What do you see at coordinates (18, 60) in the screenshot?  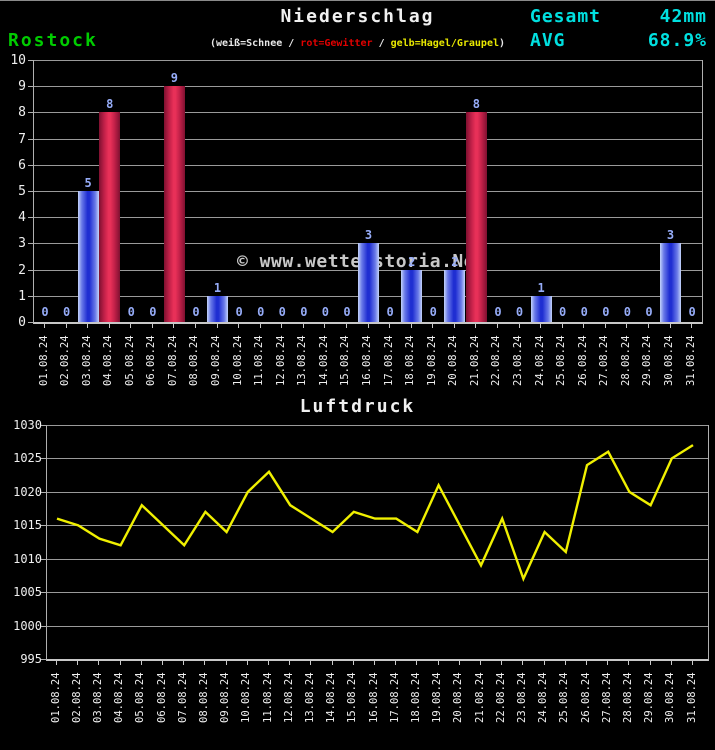 I see `y-axis-label: 10` at bounding box center [18, 60].